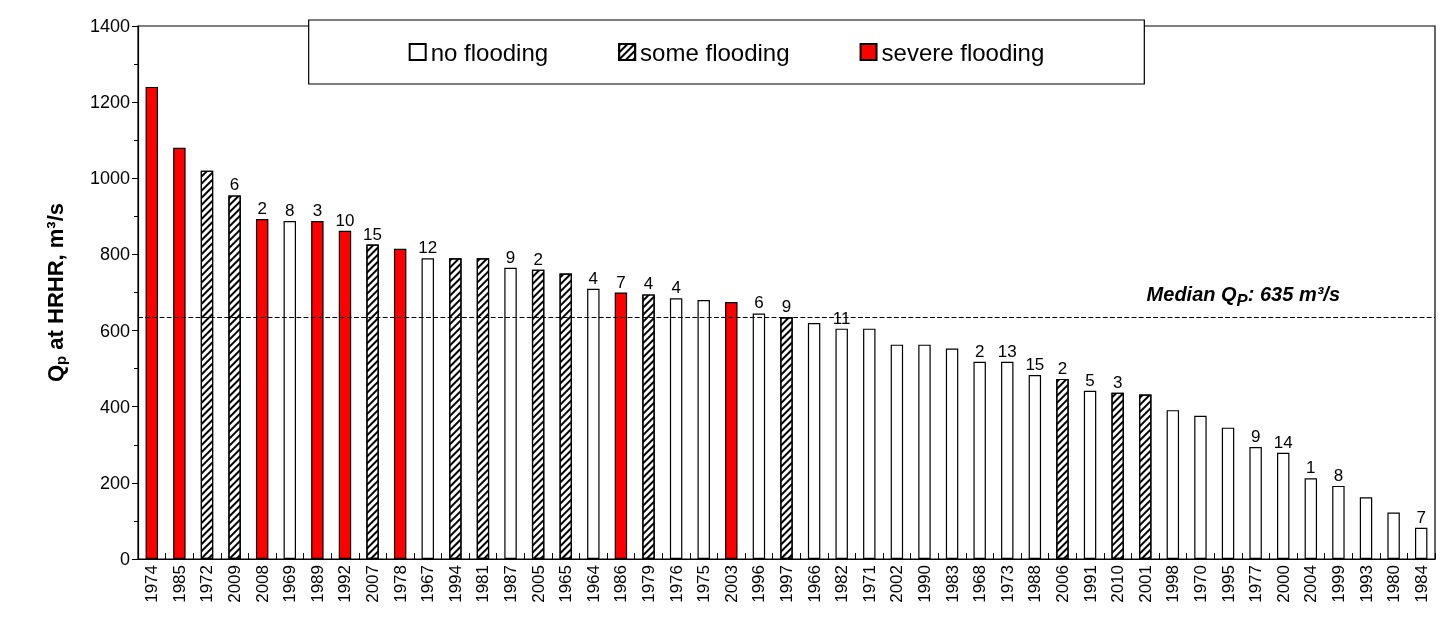 Image resolution: width=1453 pixels, height=640 pixels. Describe the element at coordinates (1035, 584) in the screenshot. I see `x-tick-label: 1988` at that location.